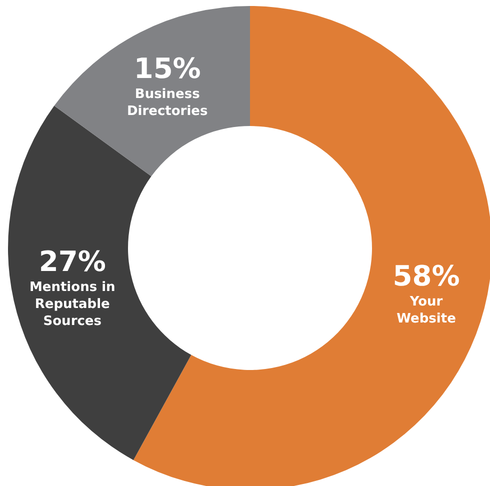 Image resolution: width=490 pixels, height=486 pixels. I want to click on slice-label: Your Website, so click(426, 310).